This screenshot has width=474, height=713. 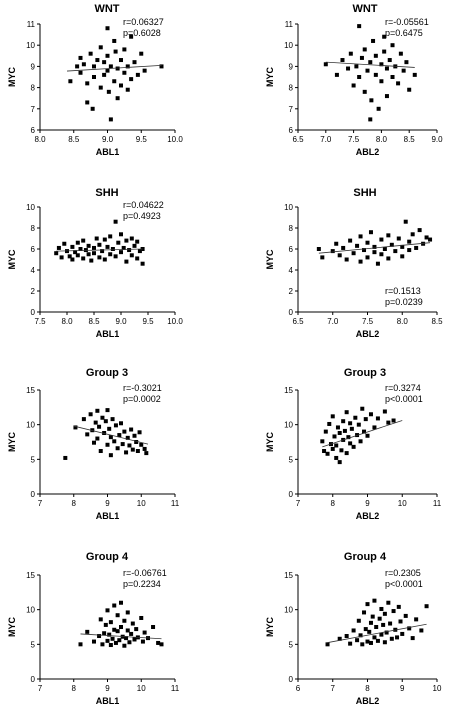 I want to click on trend-line, so click(x=99, y=250).